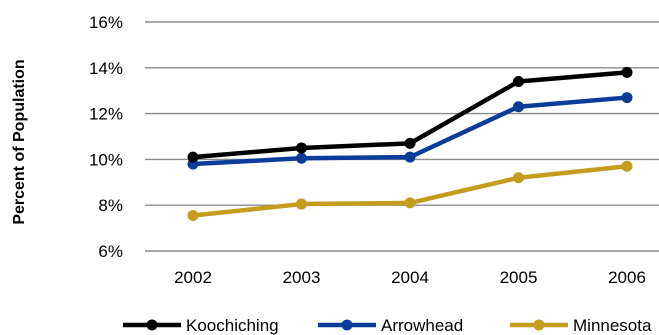 This screenshot has height=335, width=659. Describe the element at coordinates (232, 325) in the screenshot. I see `legend-label: Koochiching` at that location.